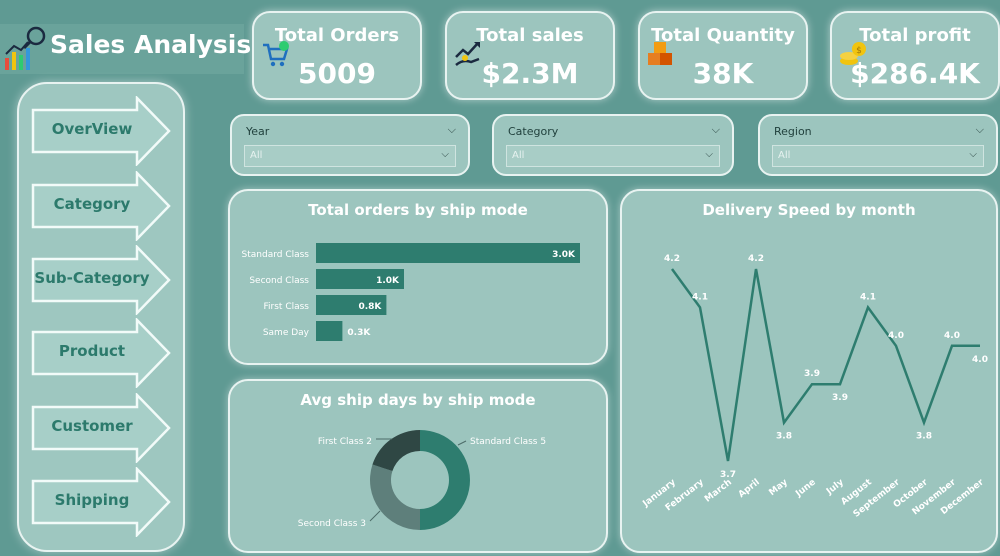 The image size is (1000, 556). I want to click on kpi-label: Total profit, so click(915, 35).